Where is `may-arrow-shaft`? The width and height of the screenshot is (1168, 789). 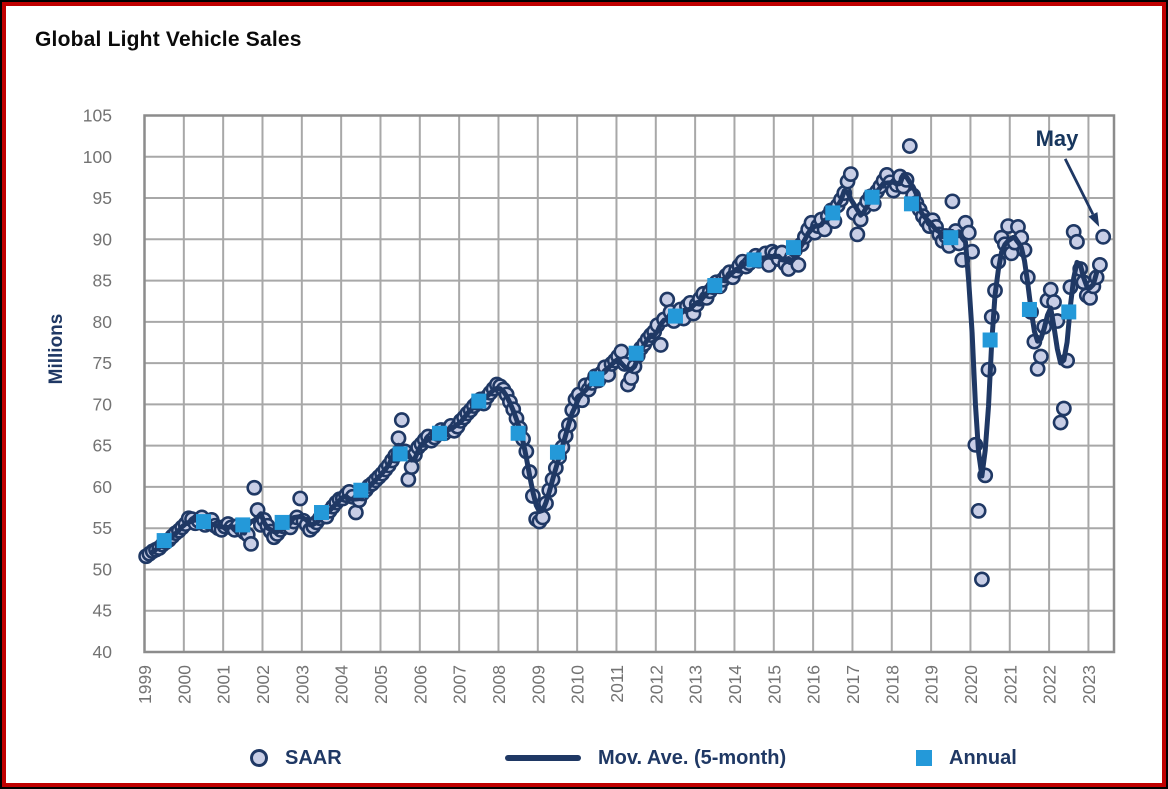
may-arrow-shaft is located at coordinates (1079, 186).